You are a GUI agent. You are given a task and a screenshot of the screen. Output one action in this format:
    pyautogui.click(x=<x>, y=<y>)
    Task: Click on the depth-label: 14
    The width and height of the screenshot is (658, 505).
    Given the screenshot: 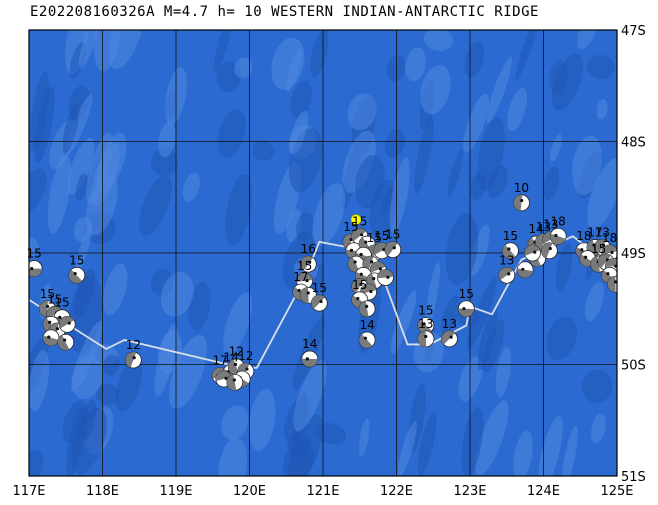 What is the action you would take?
    pyautogui.click(x=366, y=325)
    